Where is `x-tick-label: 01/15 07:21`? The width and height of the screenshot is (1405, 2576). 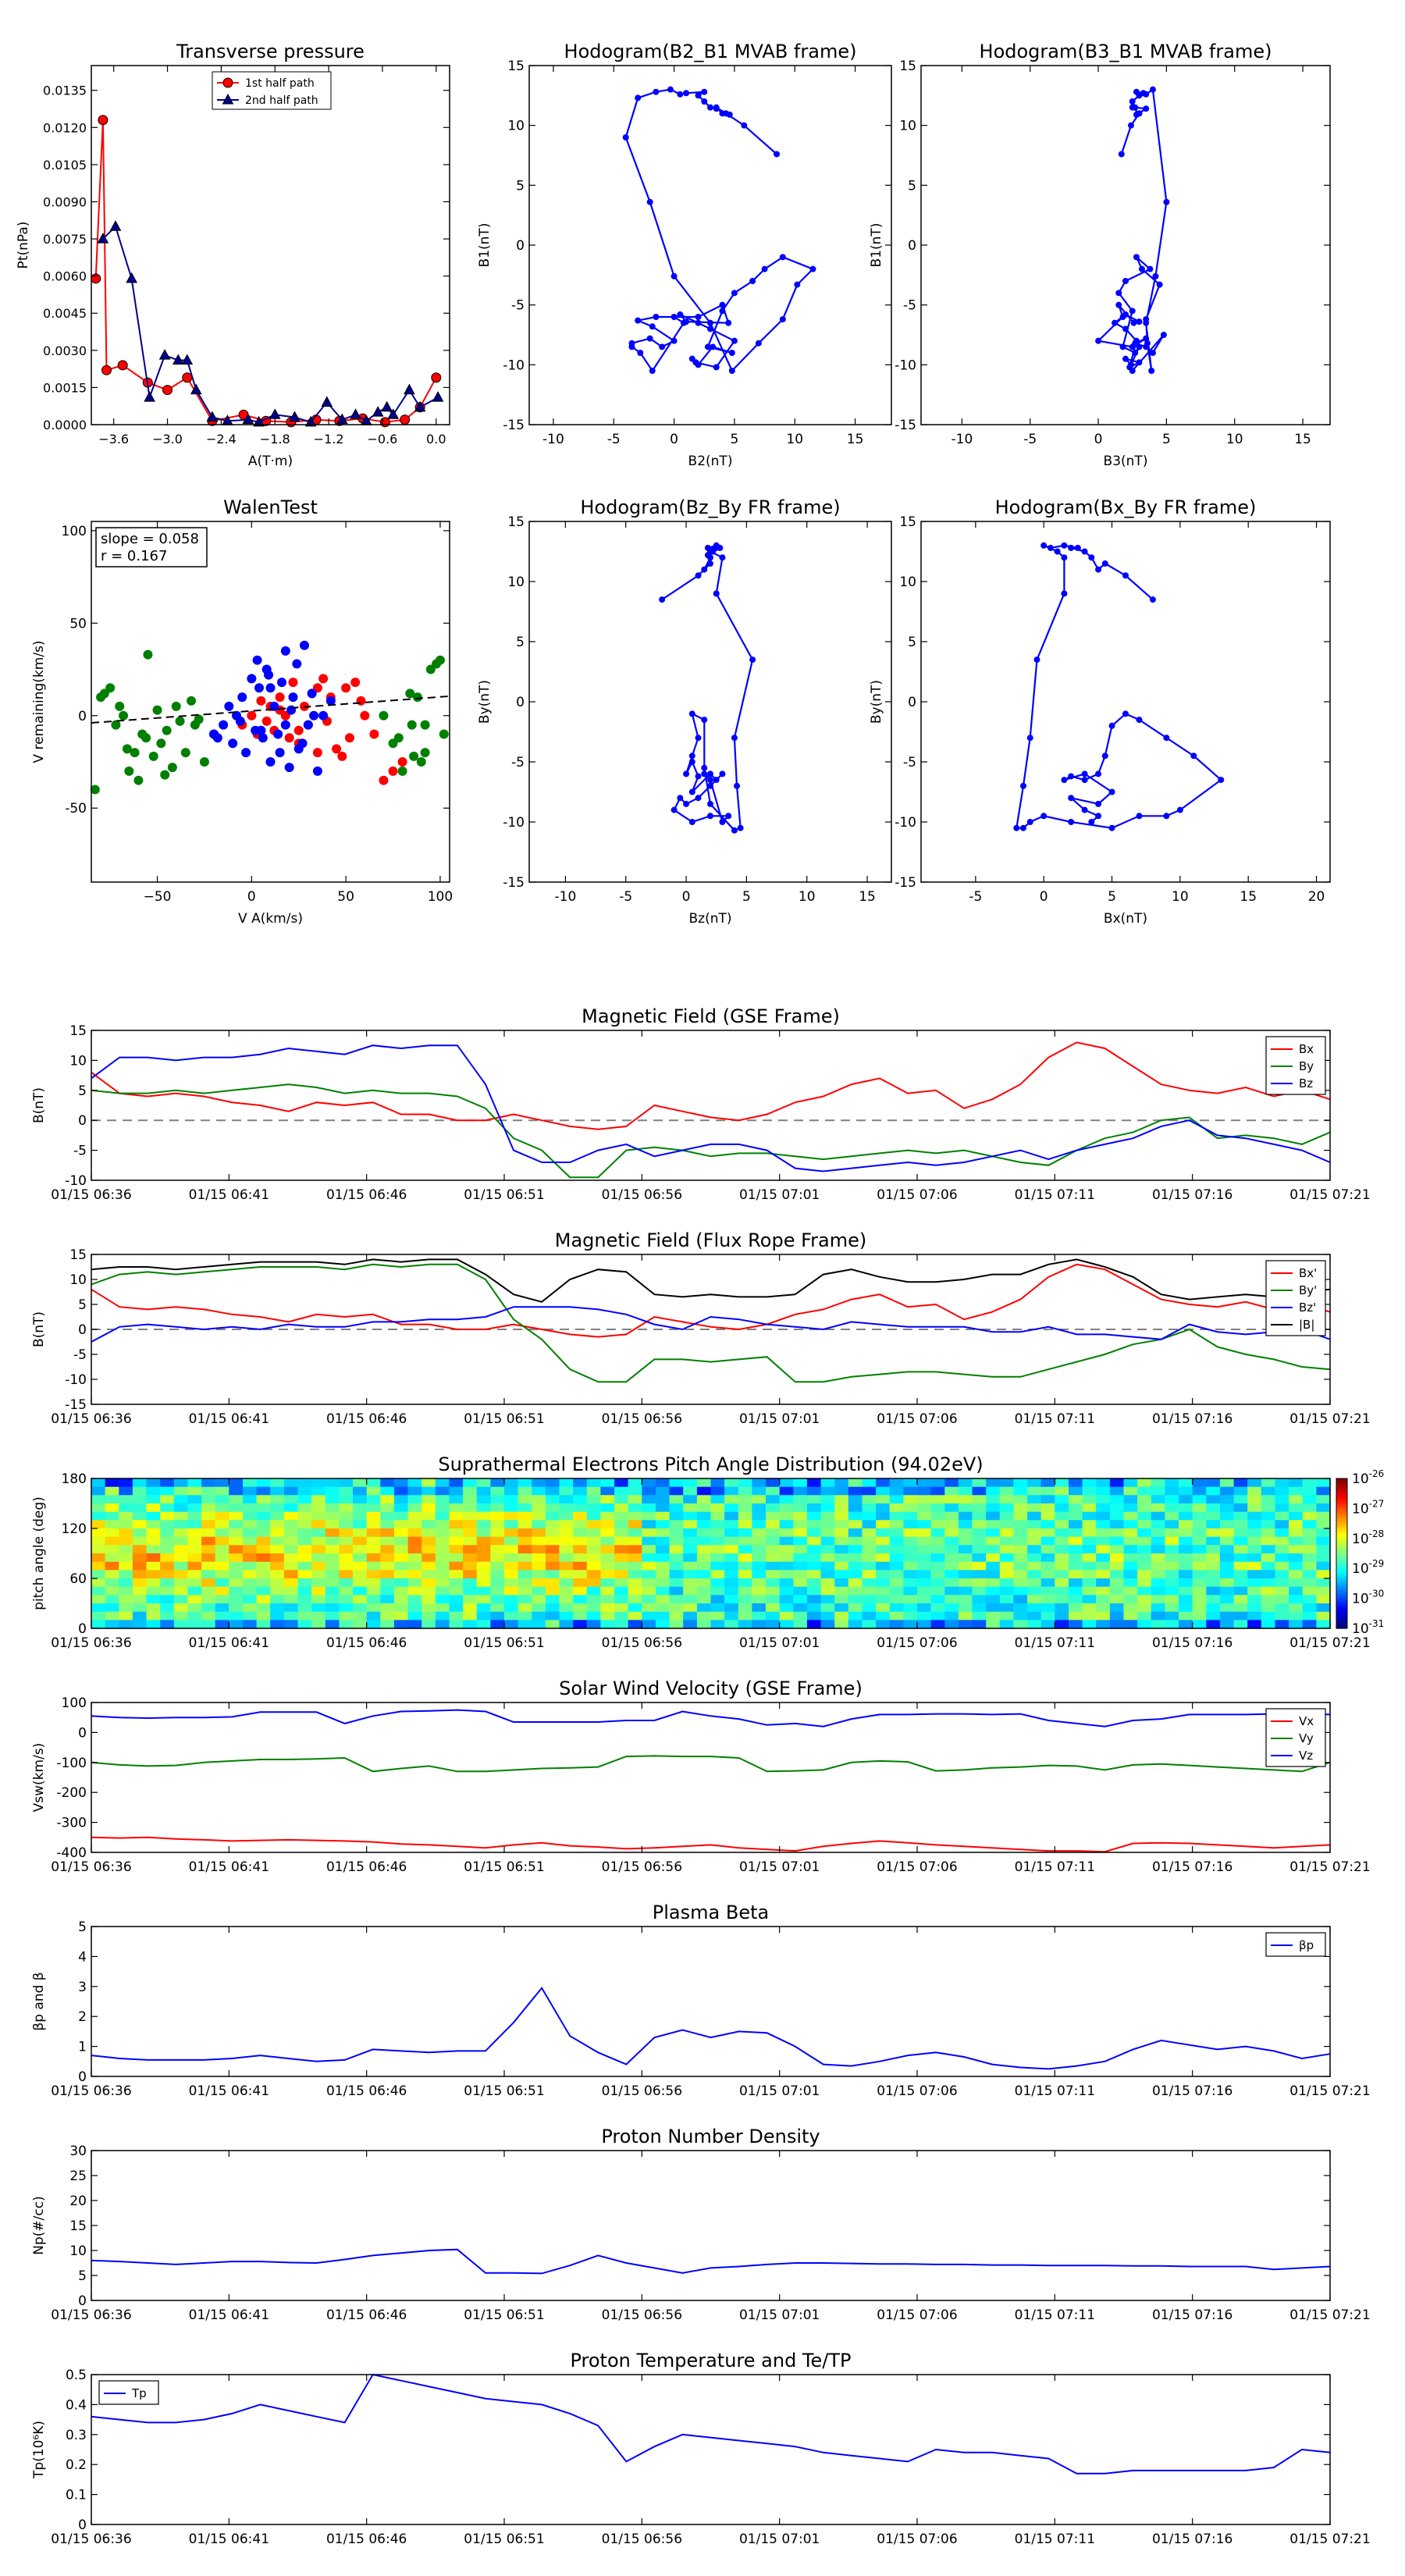
x-tick-label: 01/15 07:21 is located at coordinates (1329, 1195).